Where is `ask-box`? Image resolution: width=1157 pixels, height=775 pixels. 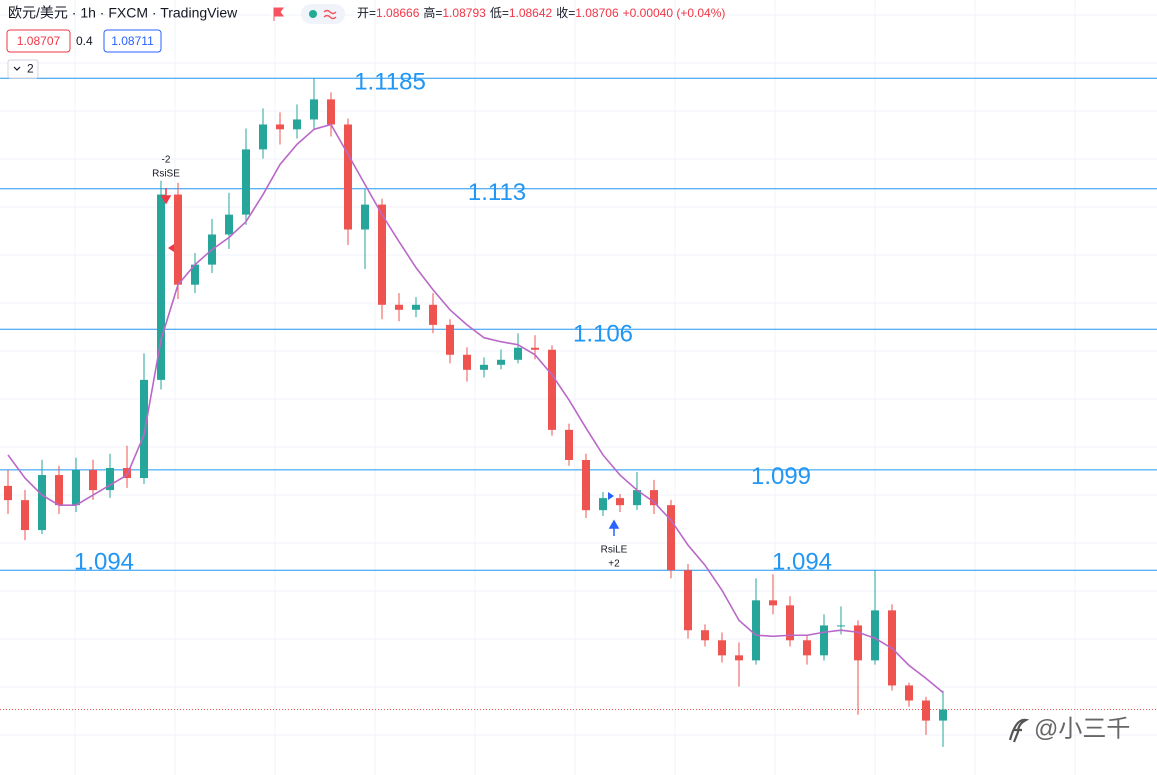
ask-box is located at coordinates (132, 41).